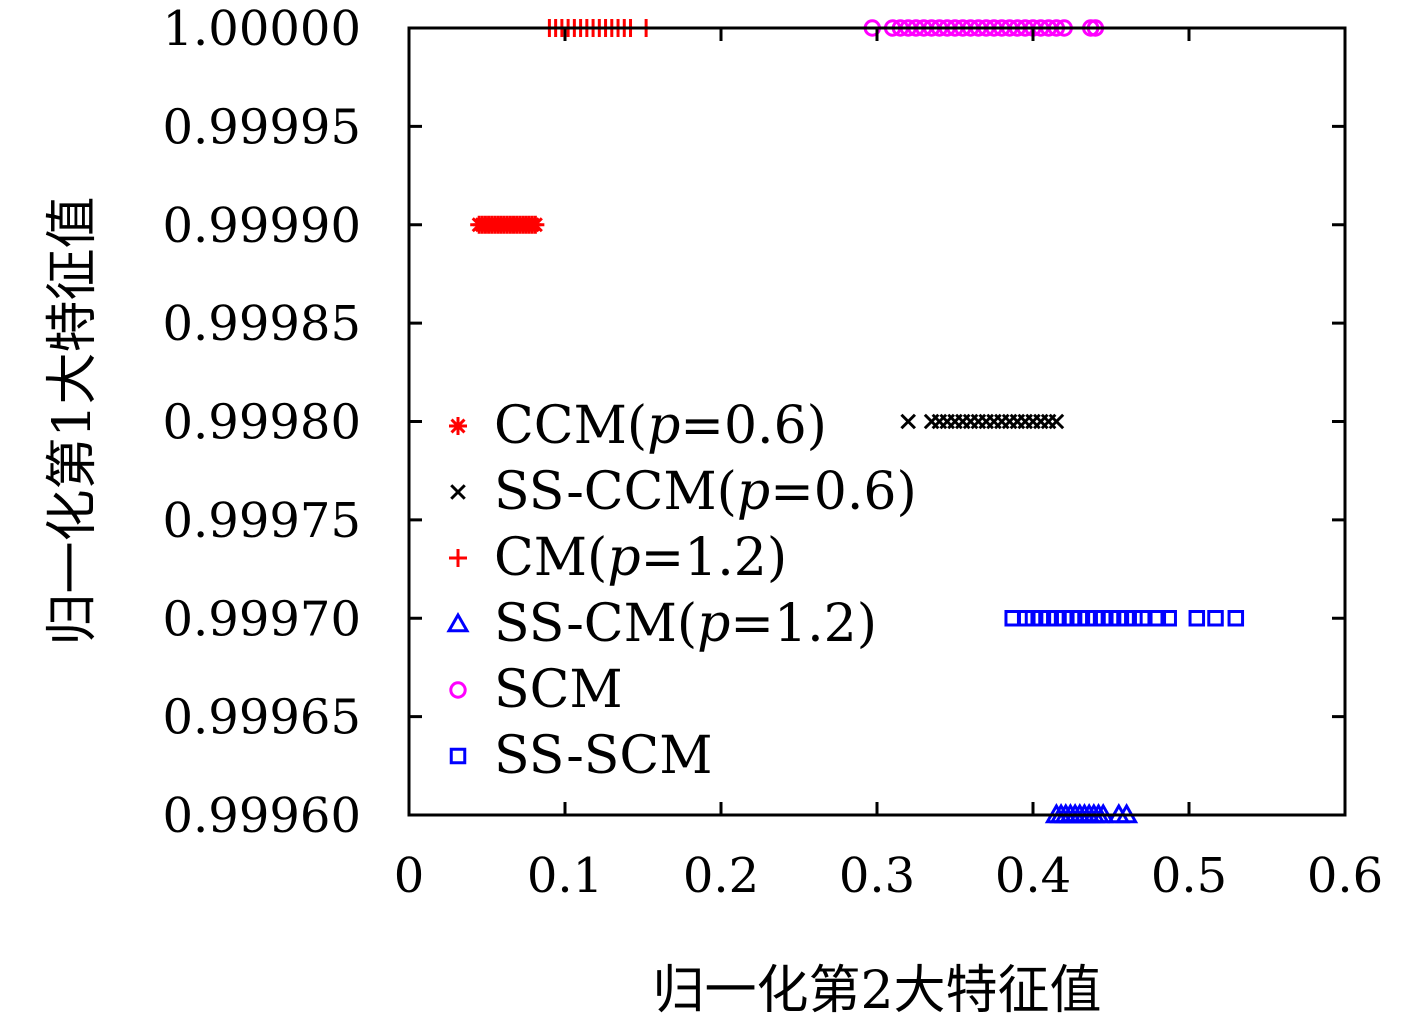 The width and height of the screenshot is (1417, 1030). What do you see at coordinates (262, 324) in the screenshot?
I see `y-tick-label: 0.99985` at bounding box center [262, 324].